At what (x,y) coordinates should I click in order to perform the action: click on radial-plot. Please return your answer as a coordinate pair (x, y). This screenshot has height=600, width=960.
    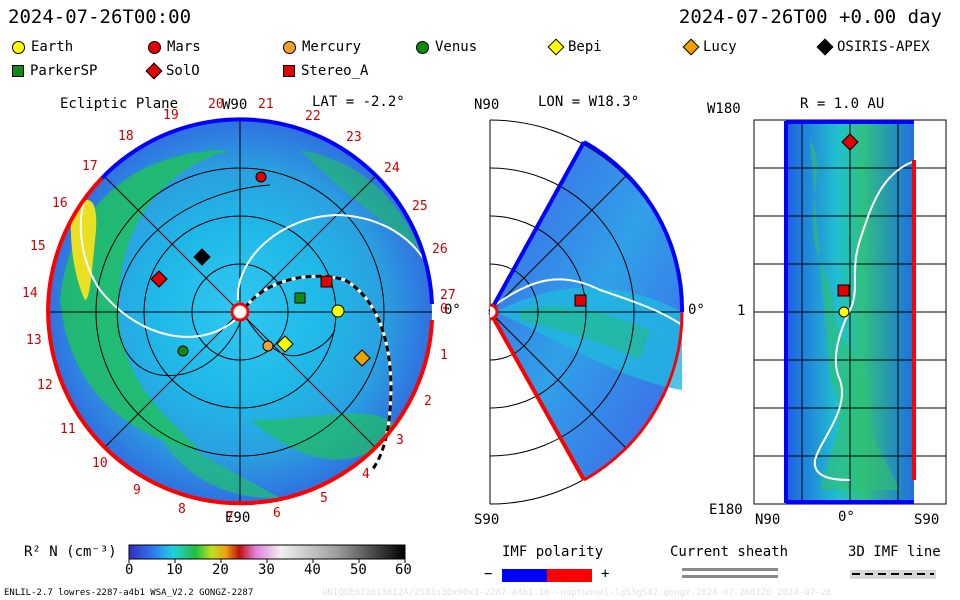
    Looking at the image, I should click on (850, 312).